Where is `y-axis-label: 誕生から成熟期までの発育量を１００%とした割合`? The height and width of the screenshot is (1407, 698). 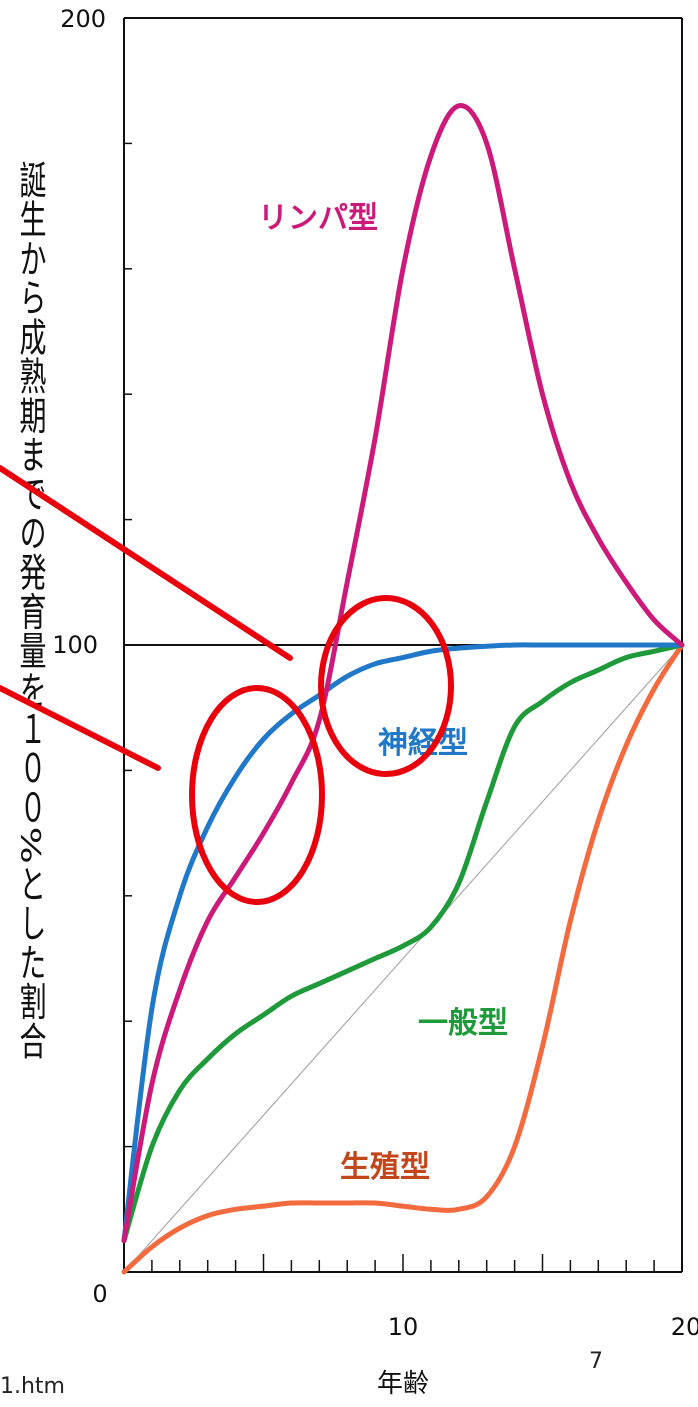 y-axis-label: 誕生から成熟期までの発育量を１００%とした割合 is located at coordinates (31, 610).